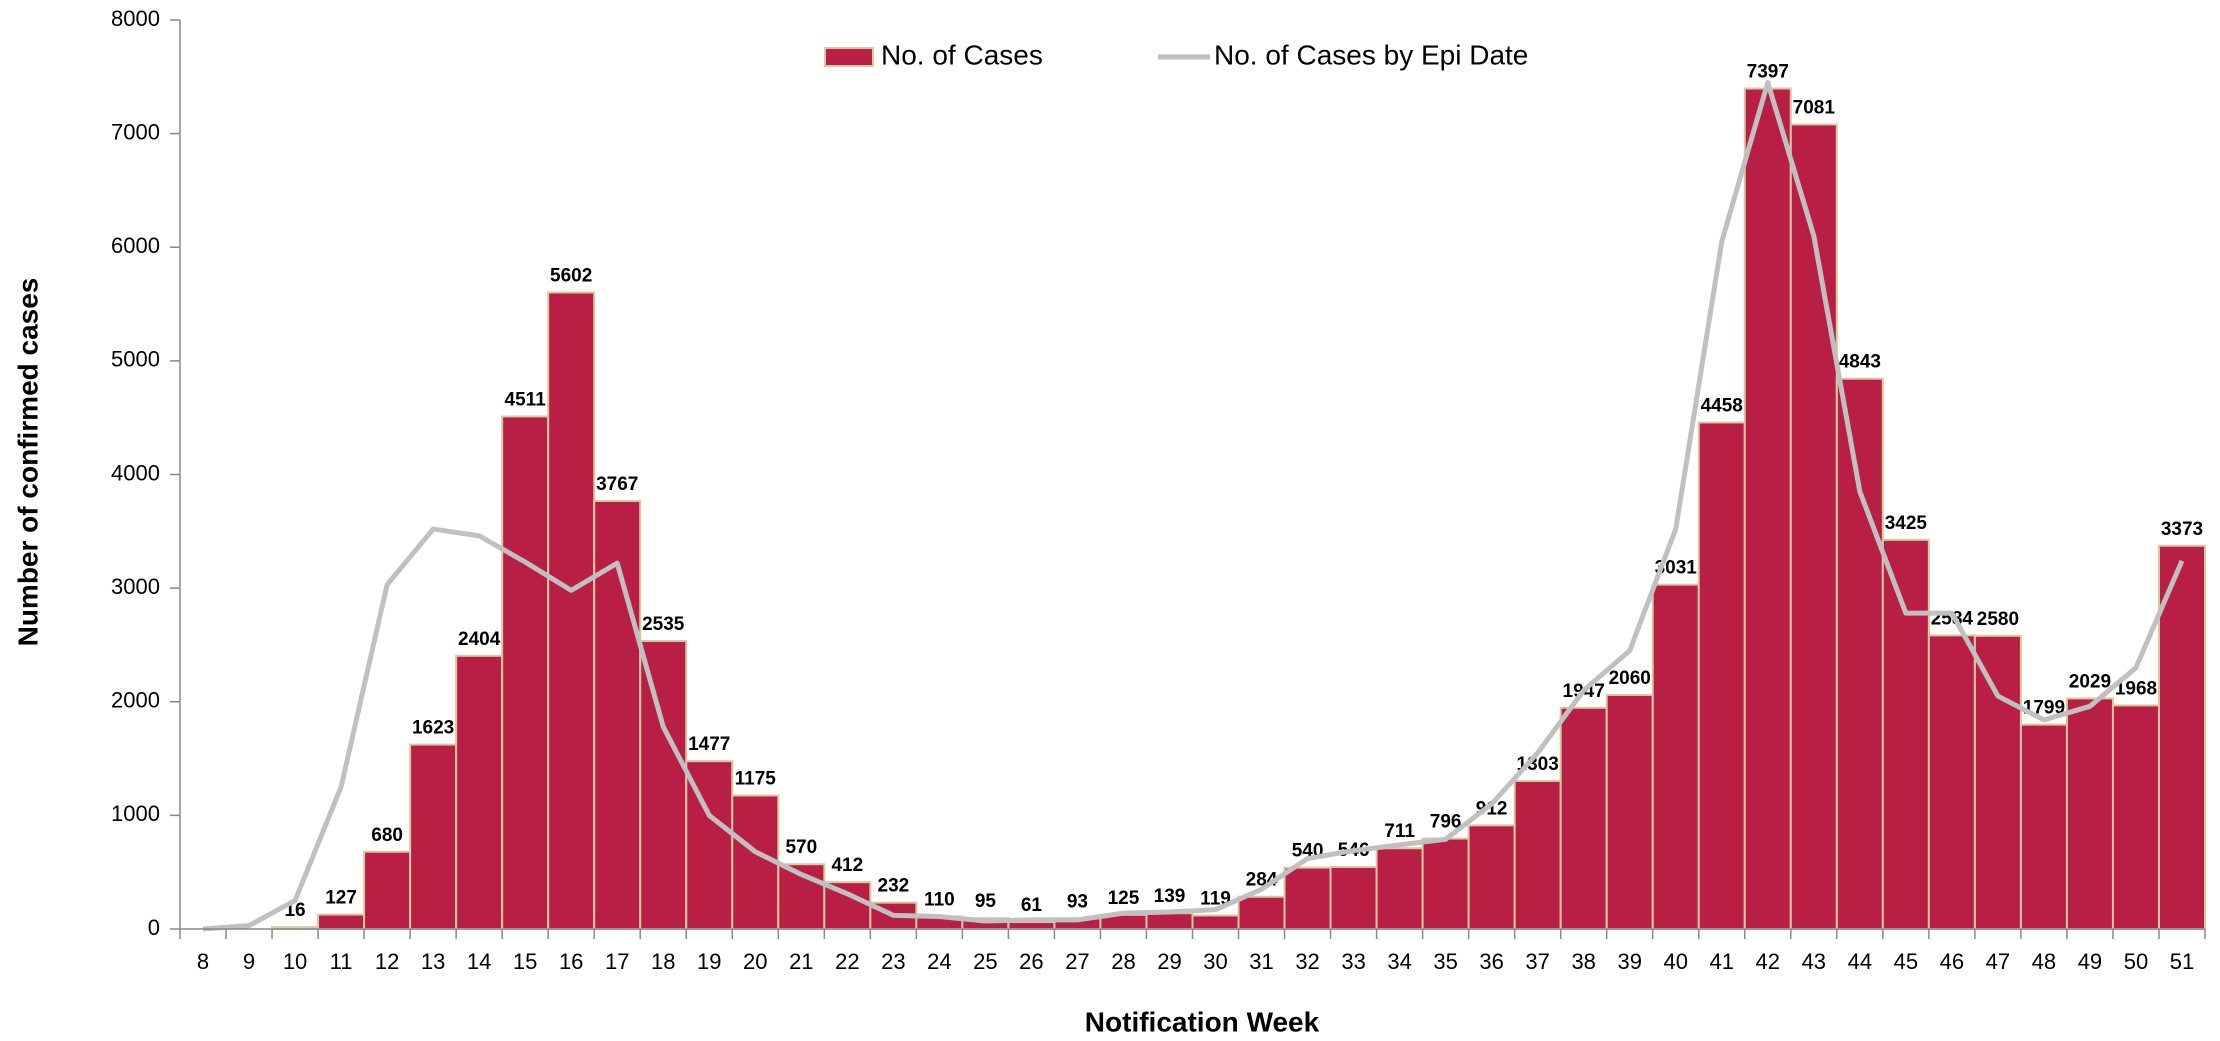  Describe the element at coordinates (849, 57) in the screenshot. I see `legend-swatch` at that location.